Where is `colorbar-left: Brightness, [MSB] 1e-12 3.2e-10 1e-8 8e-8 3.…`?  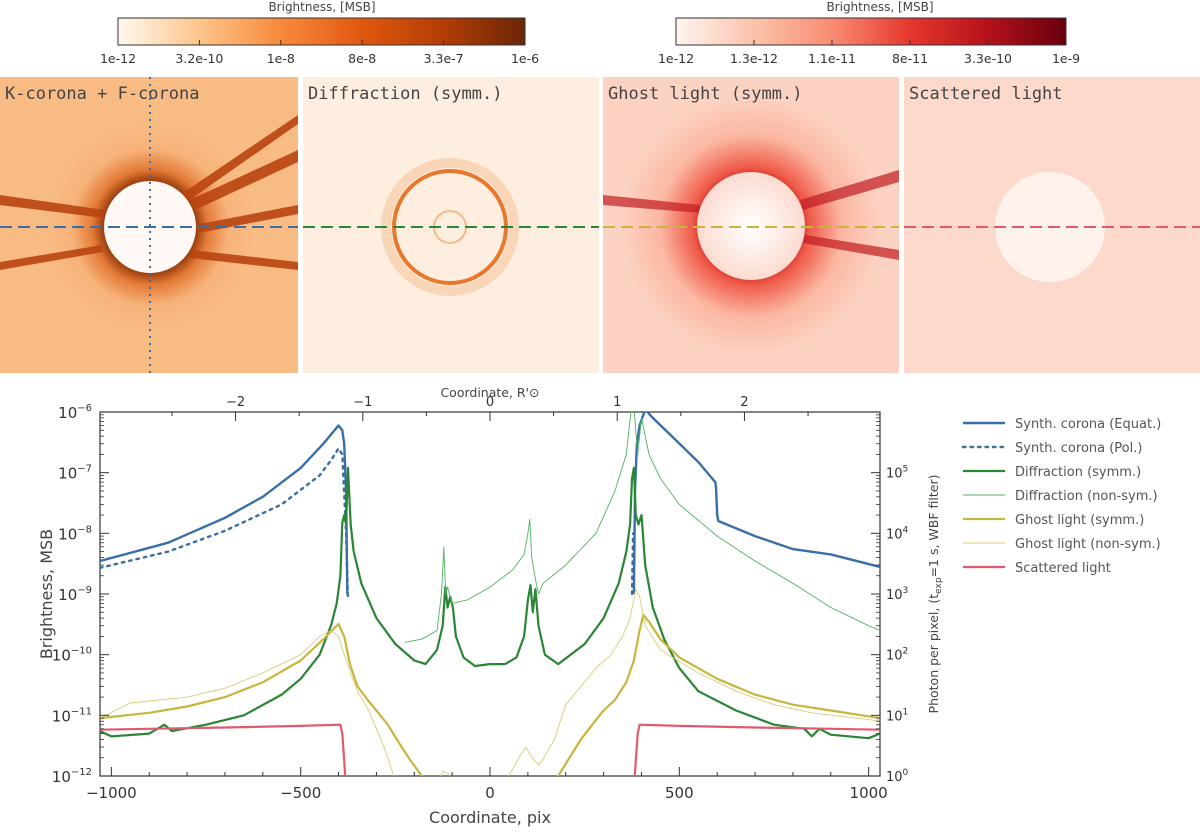 colorbar-left: Brightness, [MSB] 1e-12 3.2e-10 1e-8 8e-8 3.… is located at coordinates (319, 33).